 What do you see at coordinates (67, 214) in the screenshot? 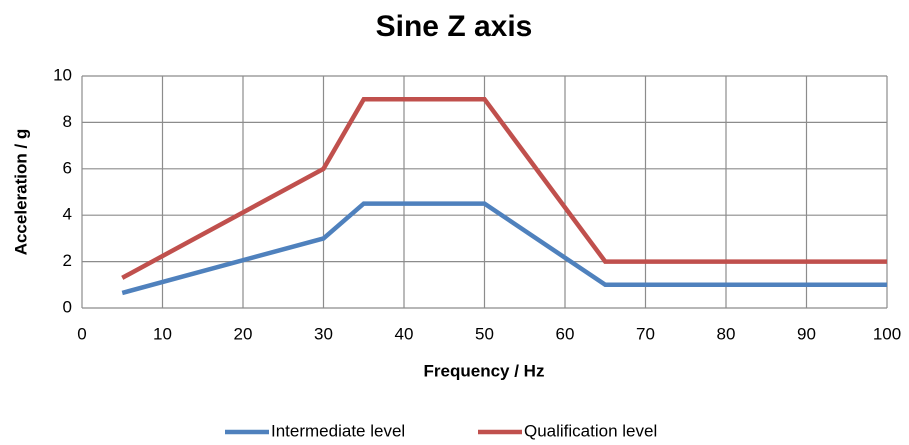
I see `y-tick-label: 4` at bounding box center [67, 214].